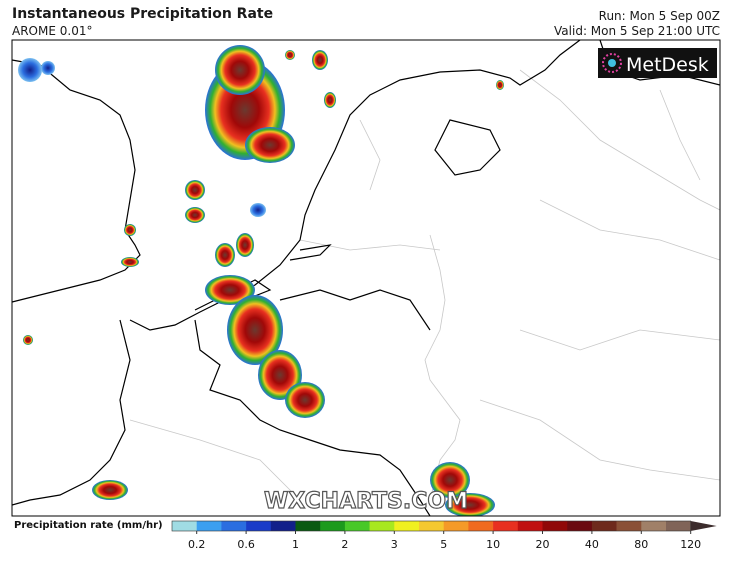 This screenshot has height=561, width=732. What do you see at coordinates (612, 63) in the screenshot?
I see `logo-icon` at bounding box center [612, 63].